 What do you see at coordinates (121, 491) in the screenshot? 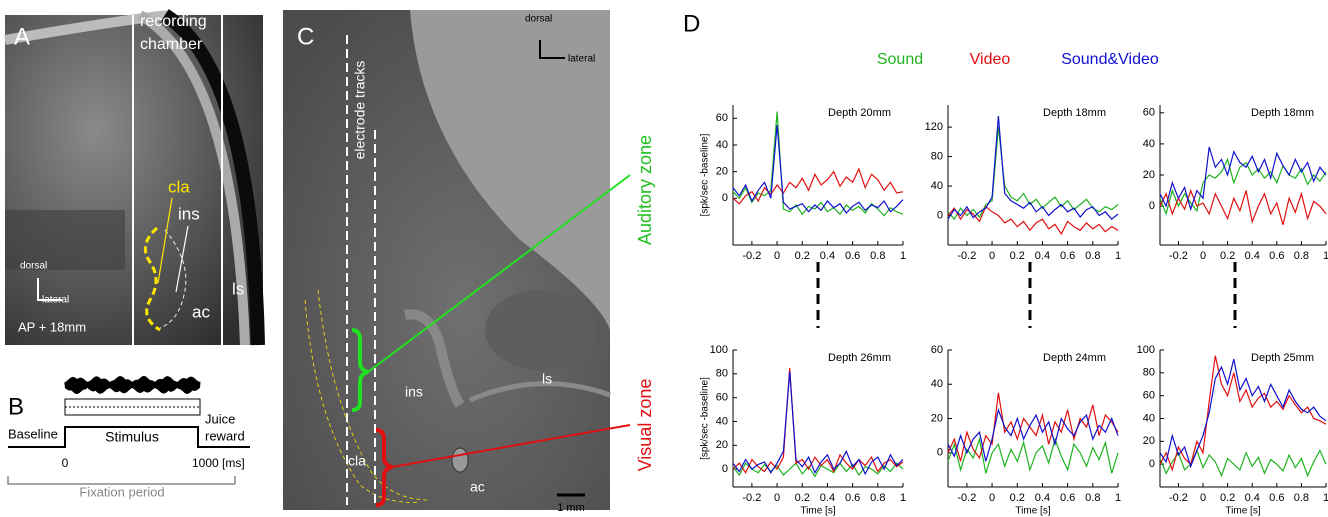
I see `fixation-label: Fixation period` at bounding box center [121, 491].